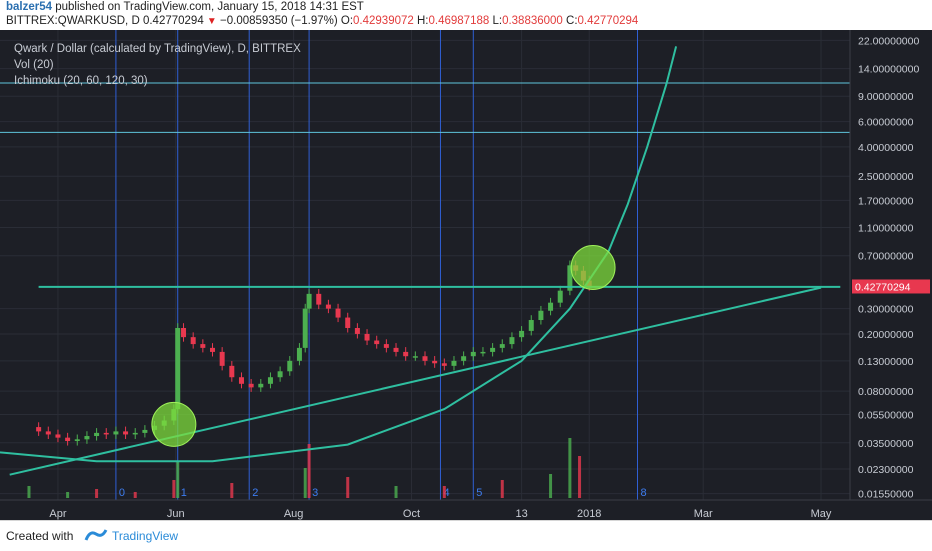 This screenshot has height=551, width=932. Describe the element at coordinates (644, 493) in the screenshot. I see `time-cycle-label: 8` at that location.